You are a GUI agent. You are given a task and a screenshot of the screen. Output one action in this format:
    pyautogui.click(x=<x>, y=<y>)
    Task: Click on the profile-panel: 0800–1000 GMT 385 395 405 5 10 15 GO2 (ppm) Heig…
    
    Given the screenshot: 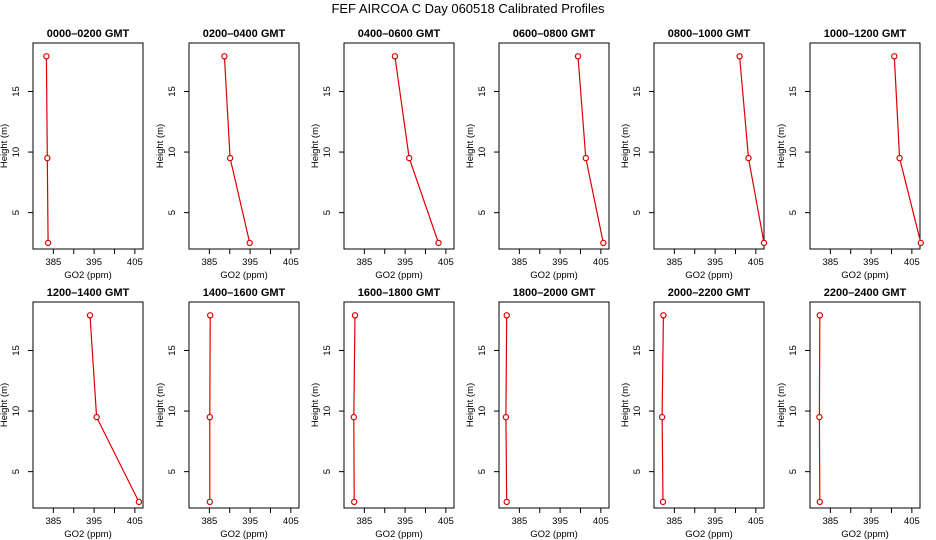 What is the action you would take?
    pyautogui.click(x=694, y=154)
    